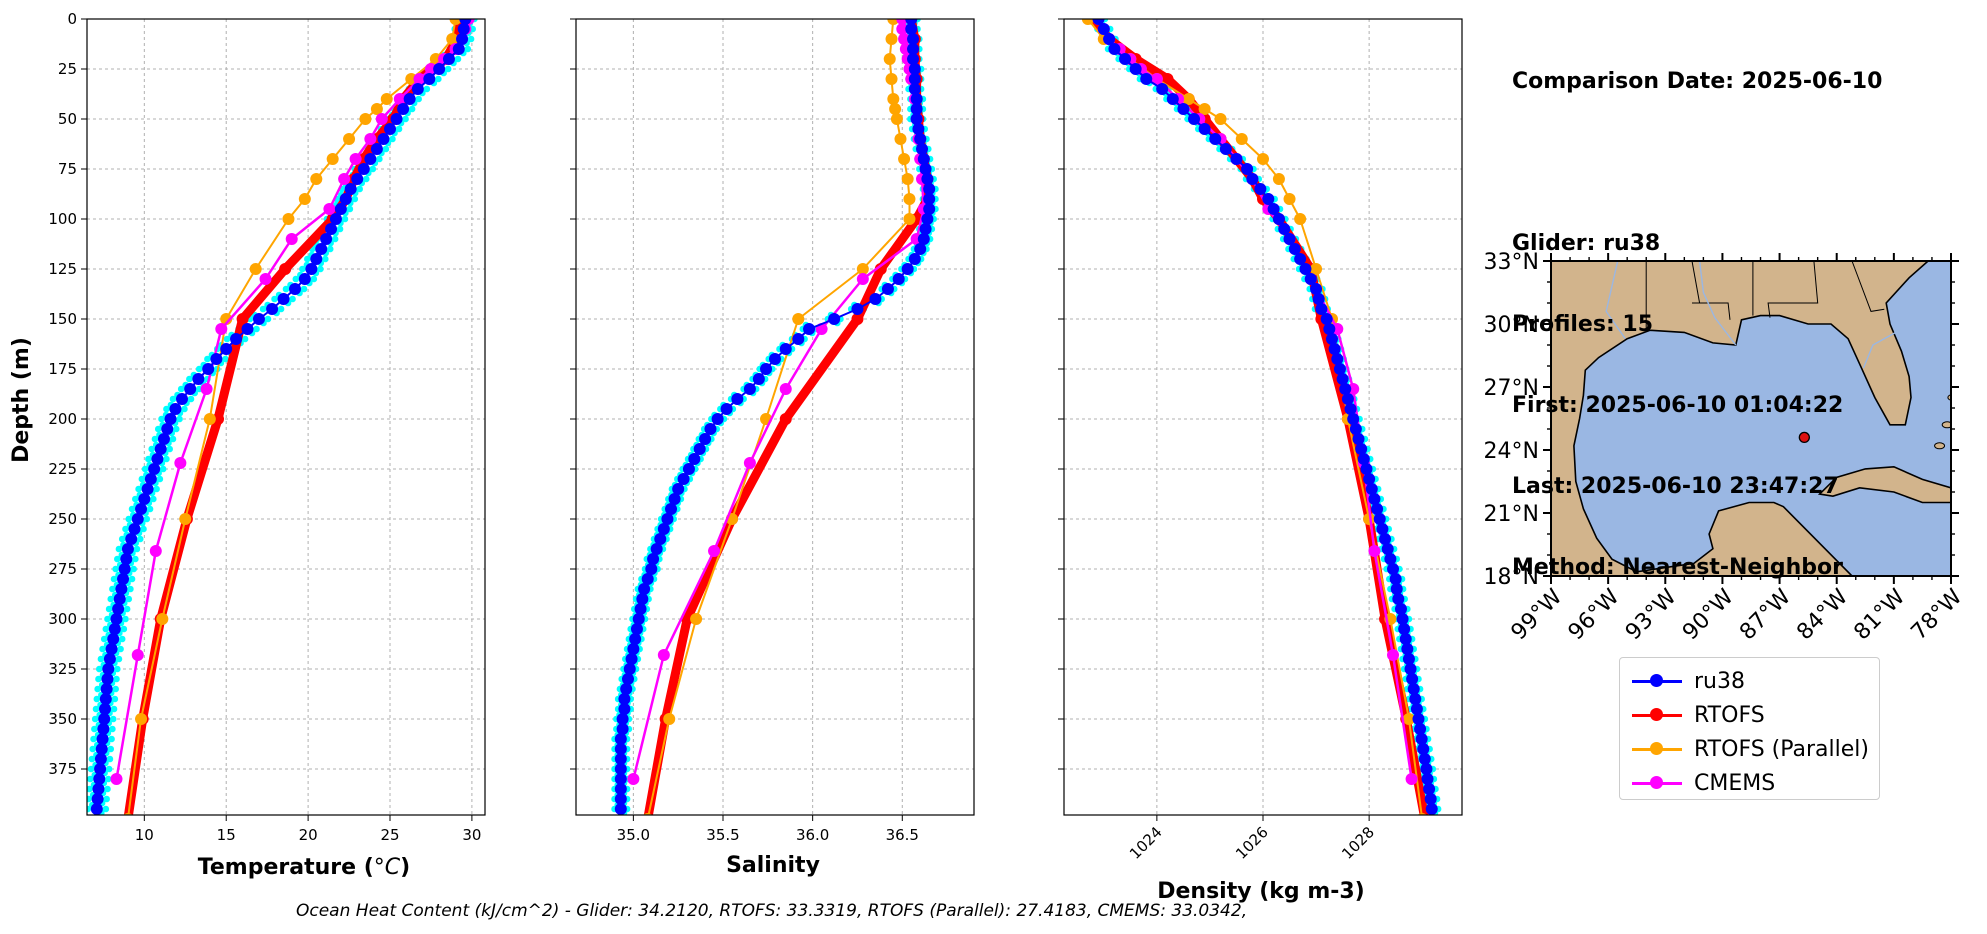  Describe the element at coordinates (62, 669) in the screenshot. I see `y-tick-label: 325` at that location.